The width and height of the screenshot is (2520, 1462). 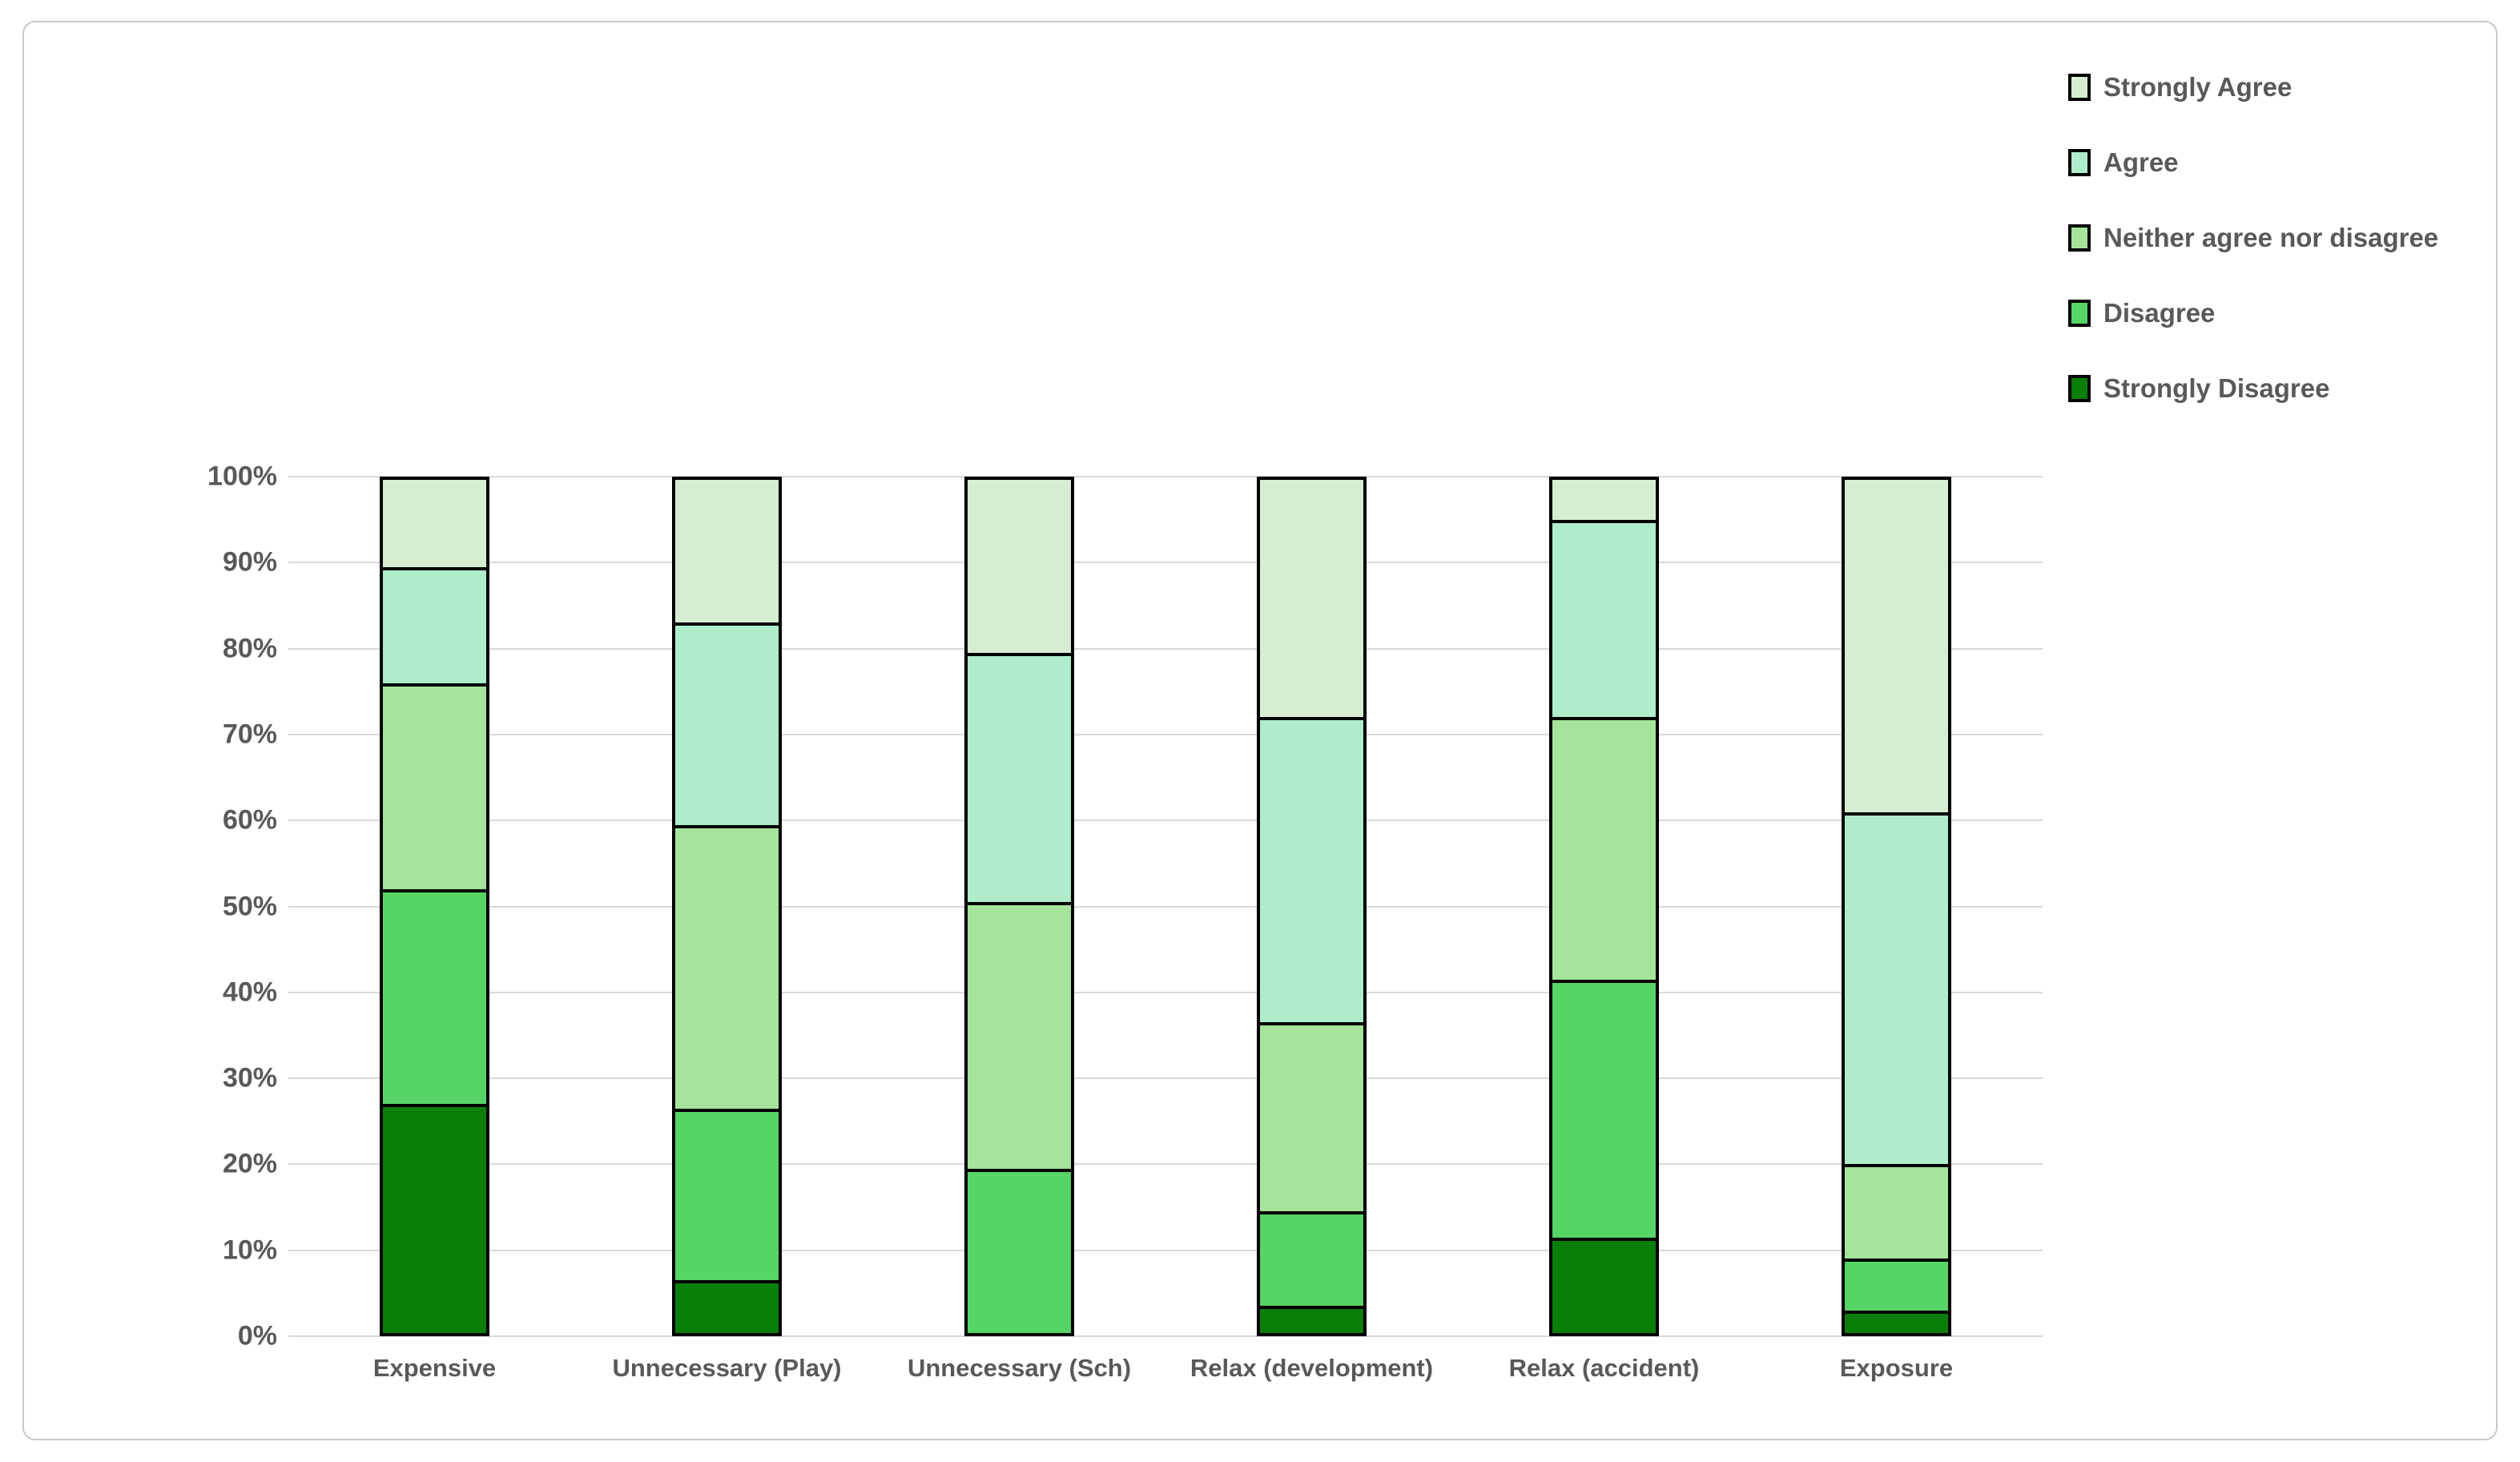 What do you see at coordinates (2079, 87) in the screenshot?
I see `legend-swatch-icon-strongly-agree` at bounding box center [2079, 87].